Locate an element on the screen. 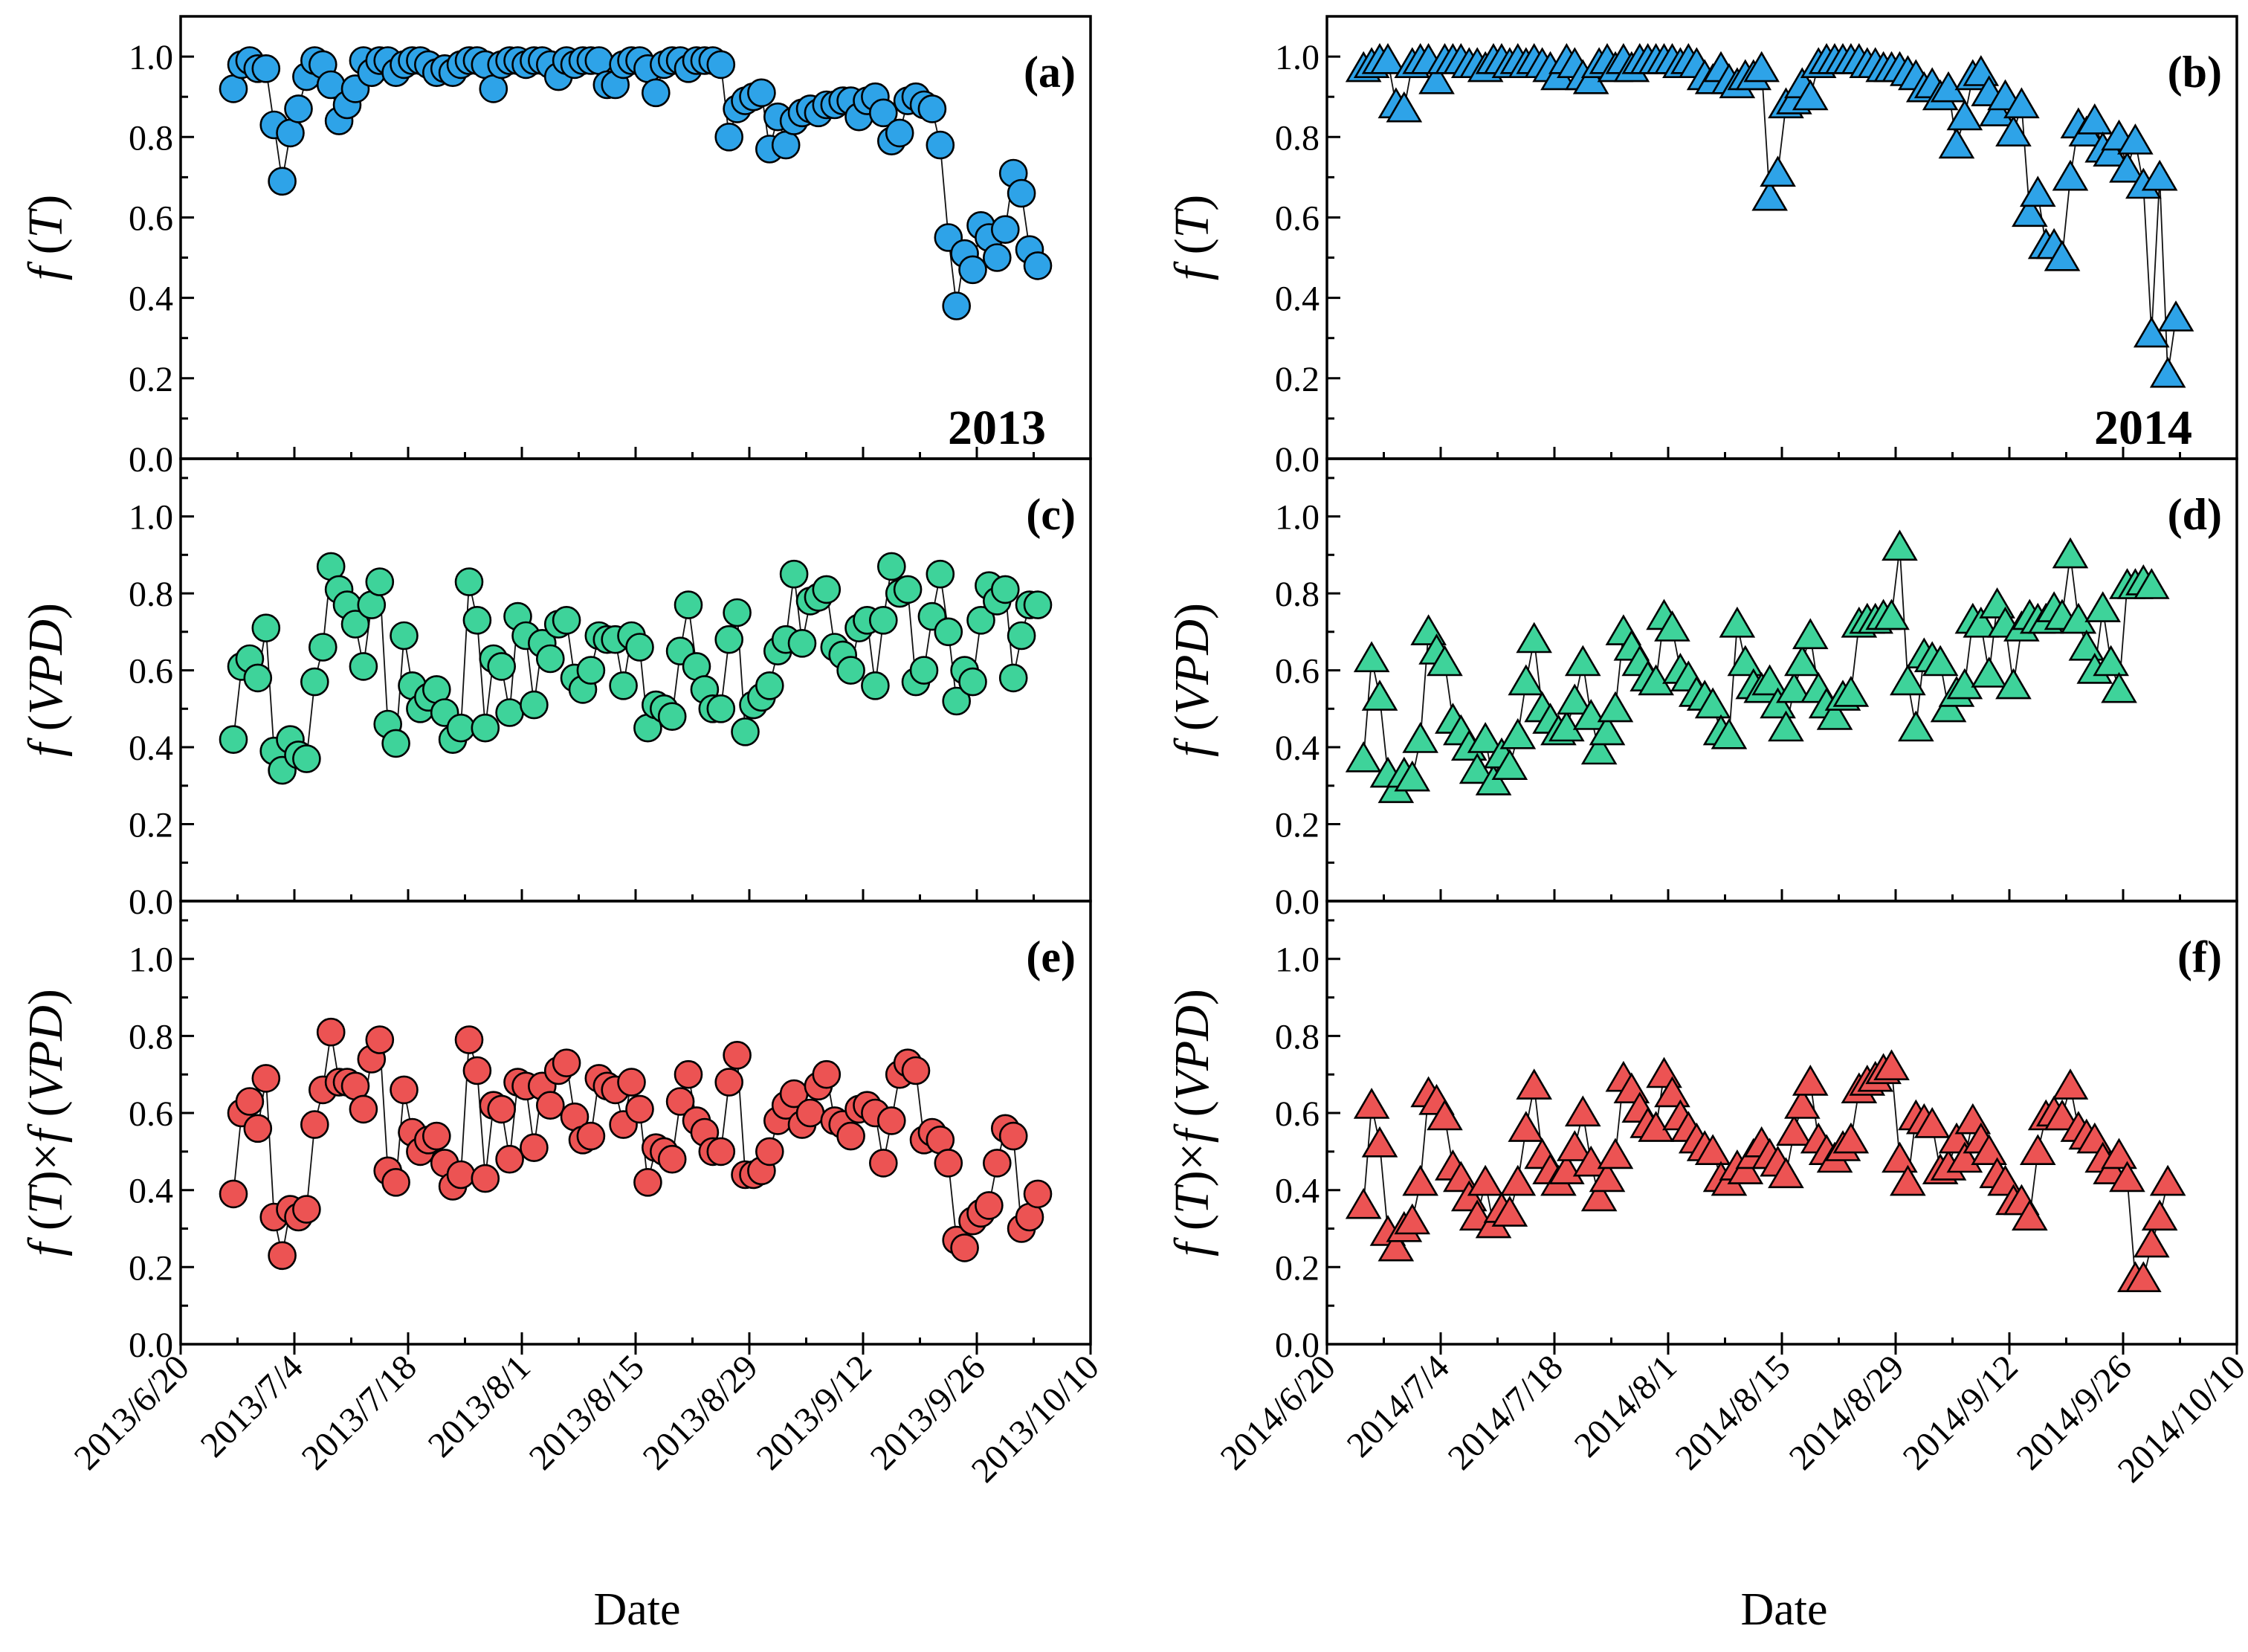  y-tick-label-e: 0.6 is located at coordinates (151, 1114).